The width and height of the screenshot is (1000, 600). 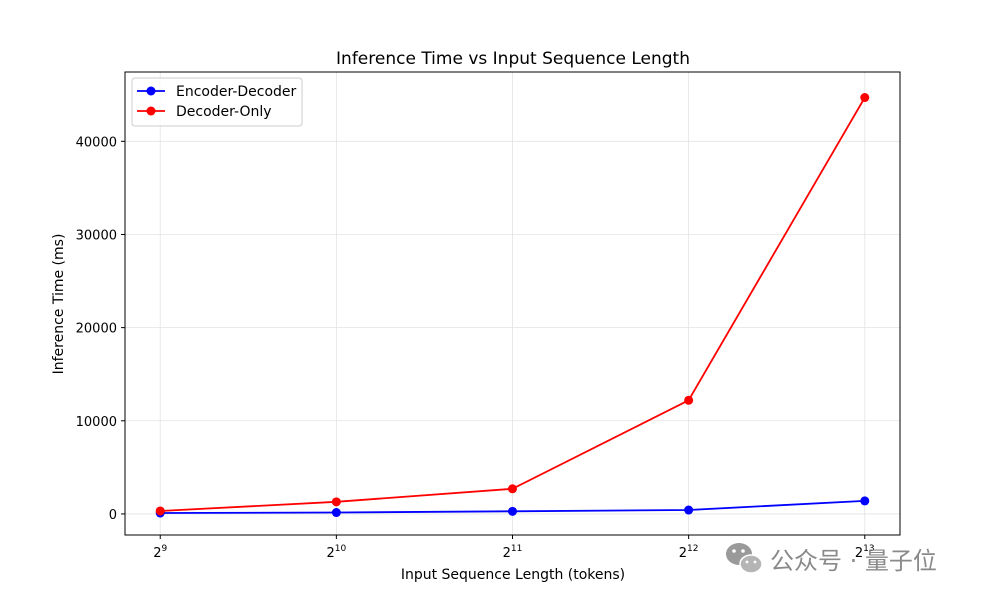 What do you see at coordinates (744, 558) in the screenshot?
I see `wechat-icon` at bounding box center [744, 558].